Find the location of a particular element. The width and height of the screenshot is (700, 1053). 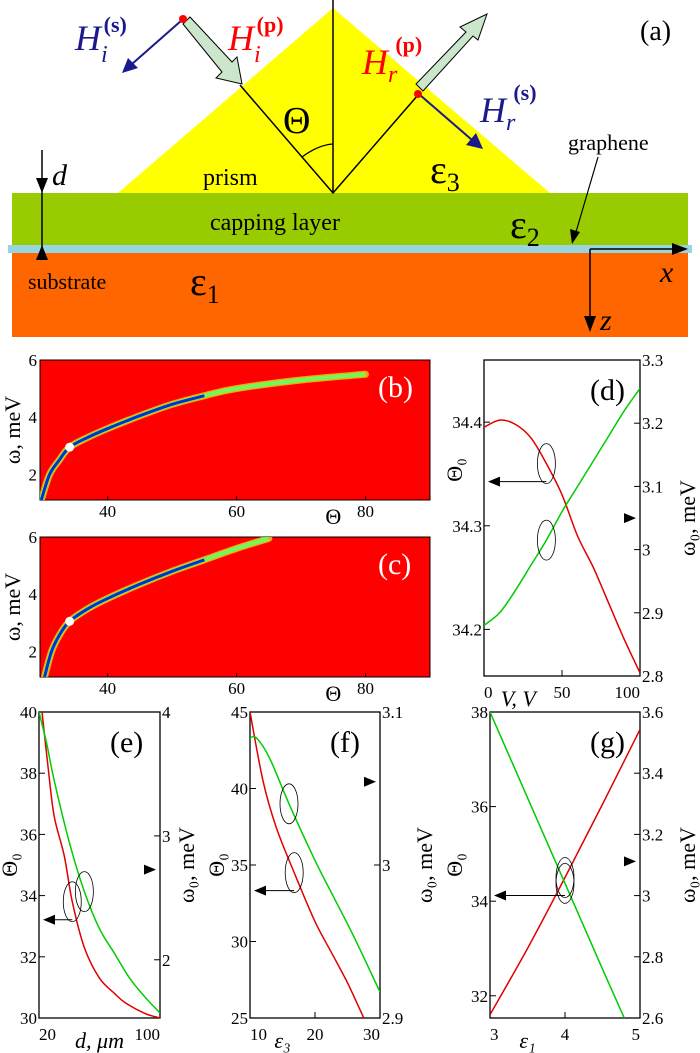

reflected-beam-arrow is located at coordinates (451, 52).